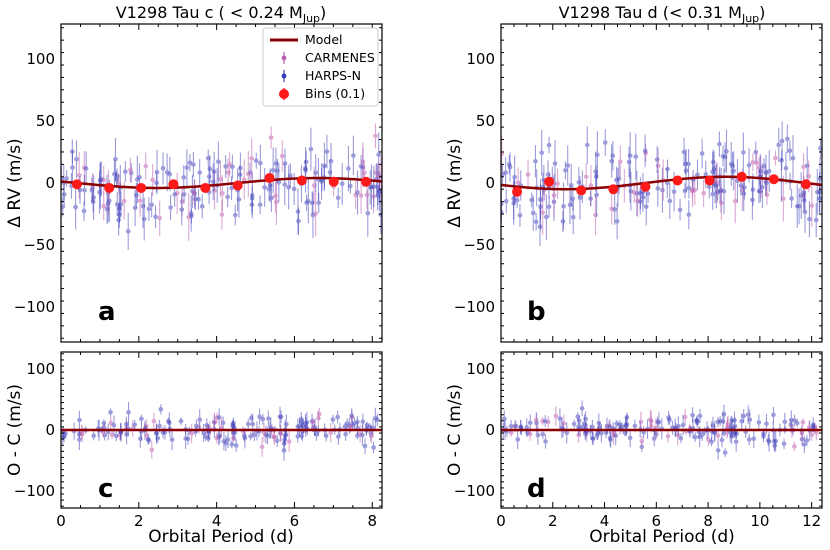 The height and width of the screenshot is (550, 830). What do you see at coordinates (485, 121) in the screenshot?
I see `y-tick-label: 50` at bounding box center [485, 121].